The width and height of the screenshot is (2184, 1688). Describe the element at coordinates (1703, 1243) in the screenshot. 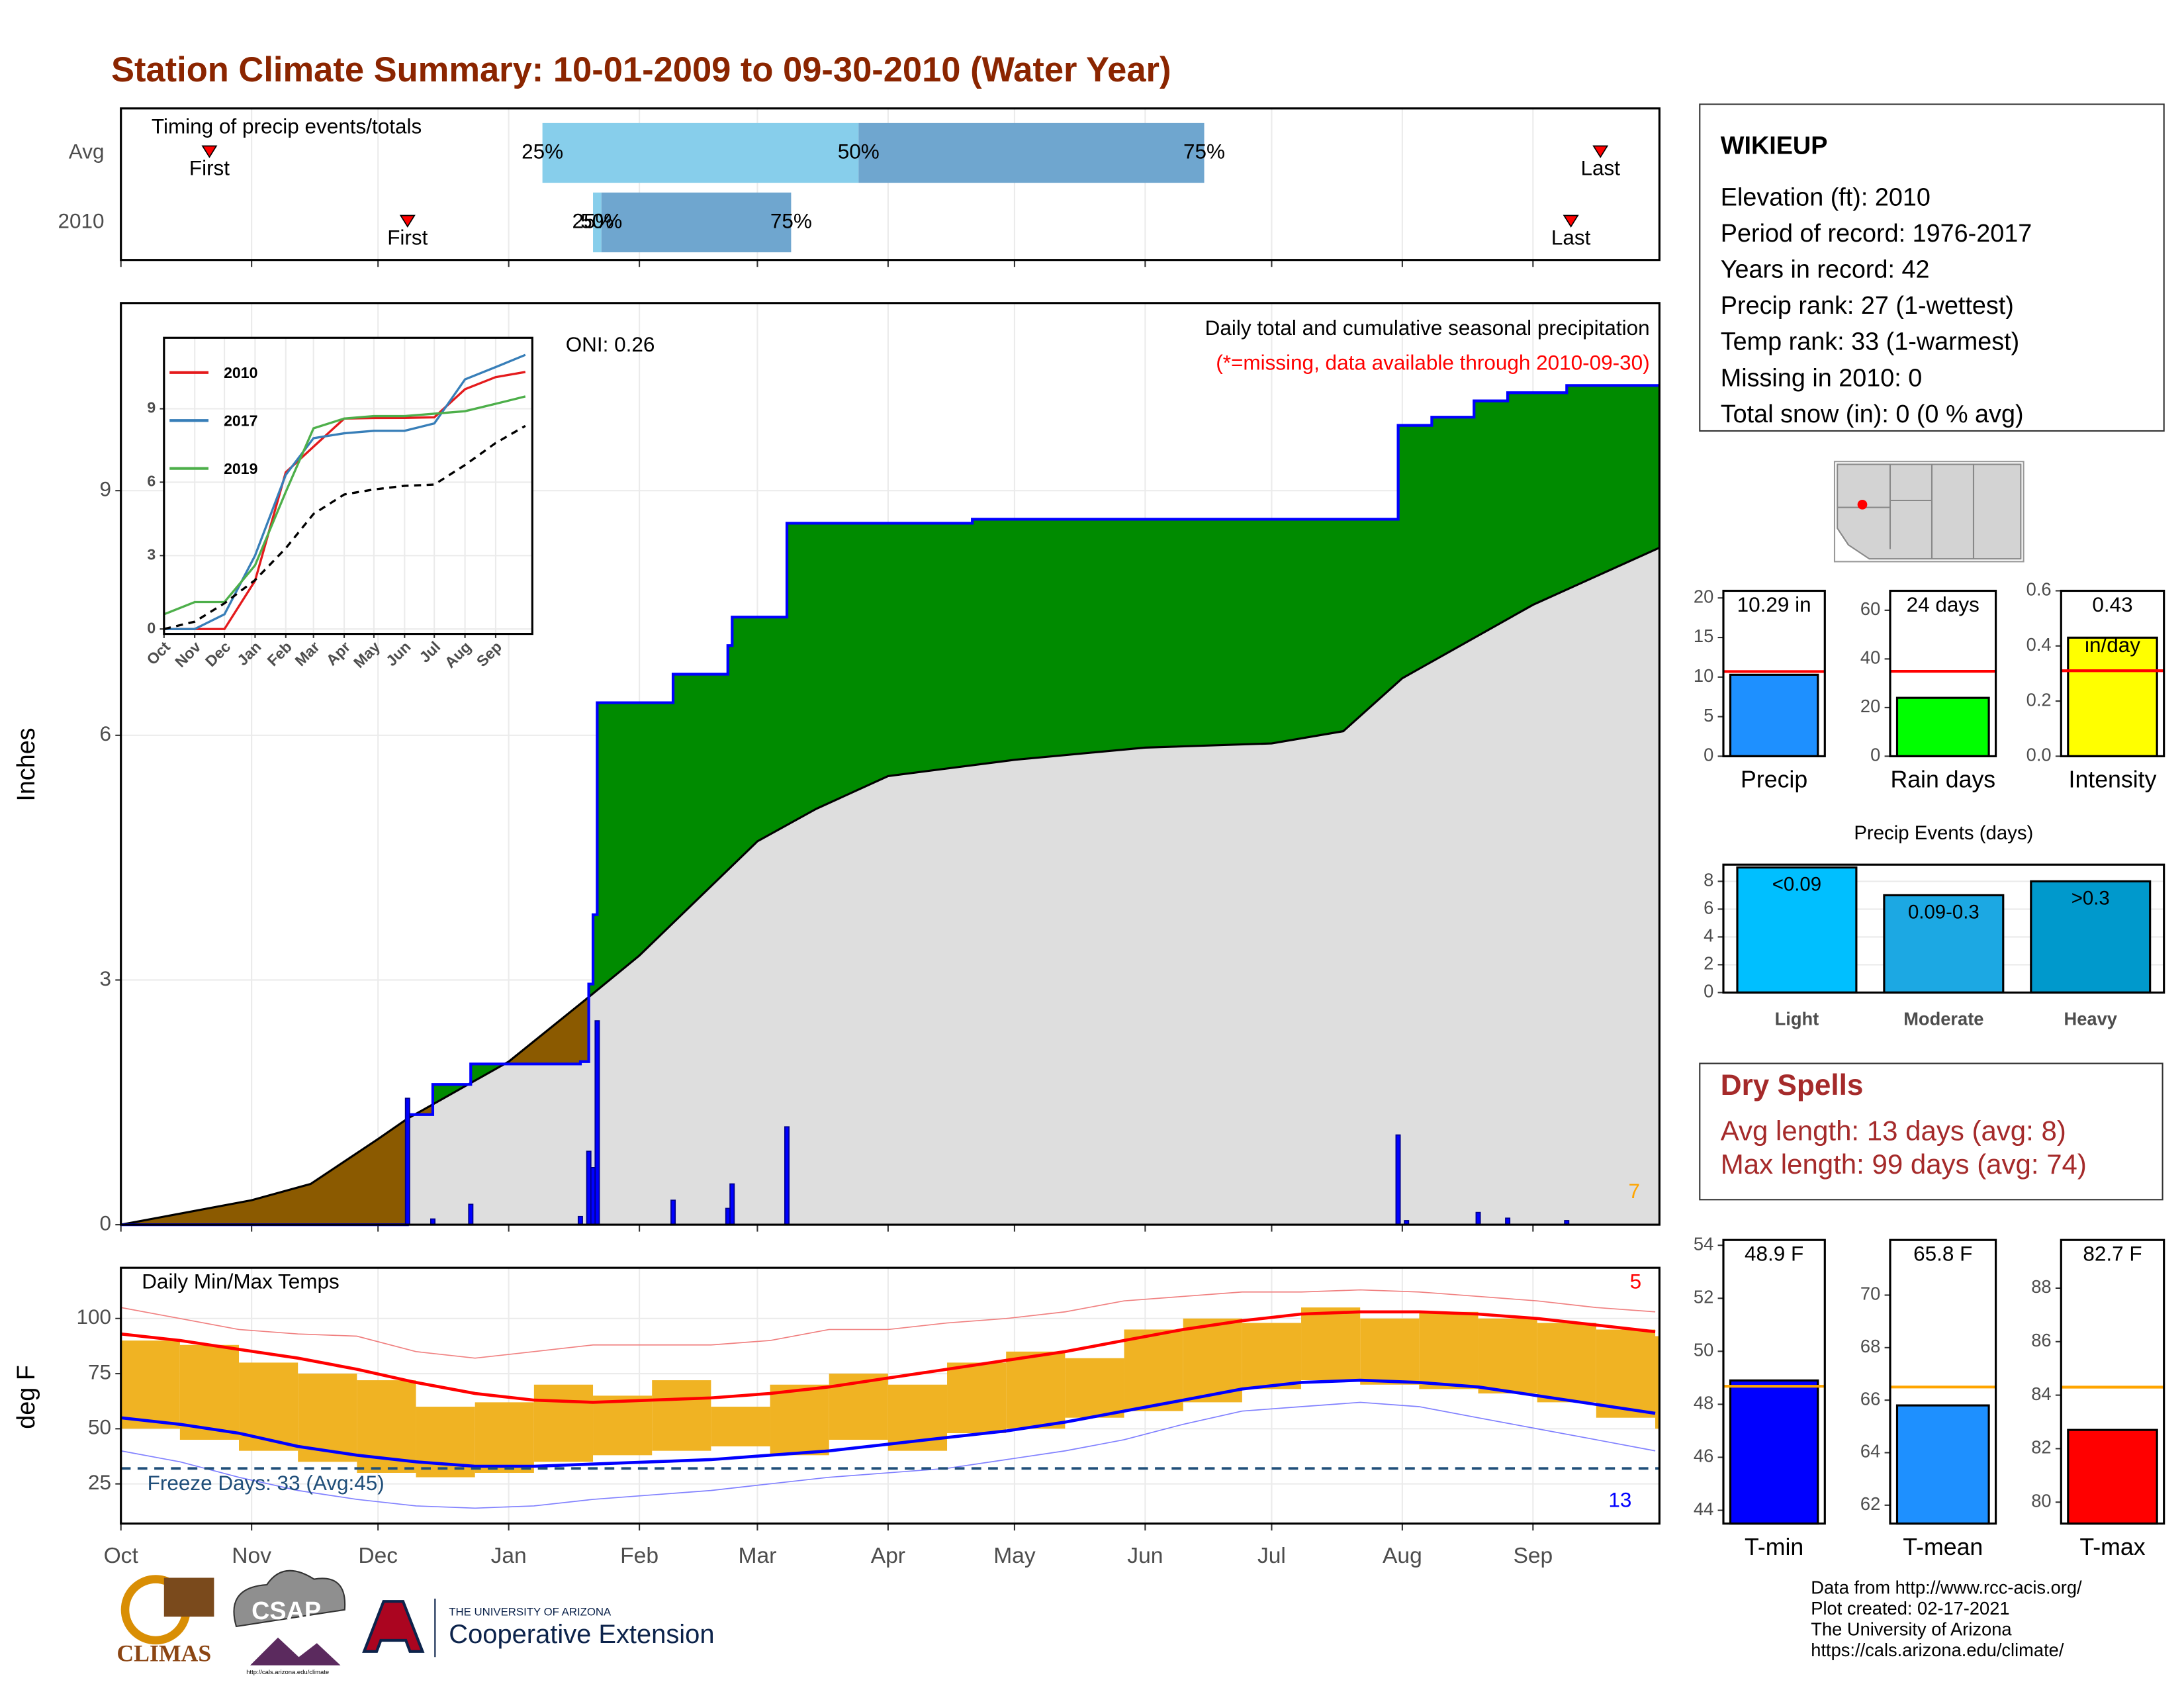

I see `y-tick-label: 54` at that location.